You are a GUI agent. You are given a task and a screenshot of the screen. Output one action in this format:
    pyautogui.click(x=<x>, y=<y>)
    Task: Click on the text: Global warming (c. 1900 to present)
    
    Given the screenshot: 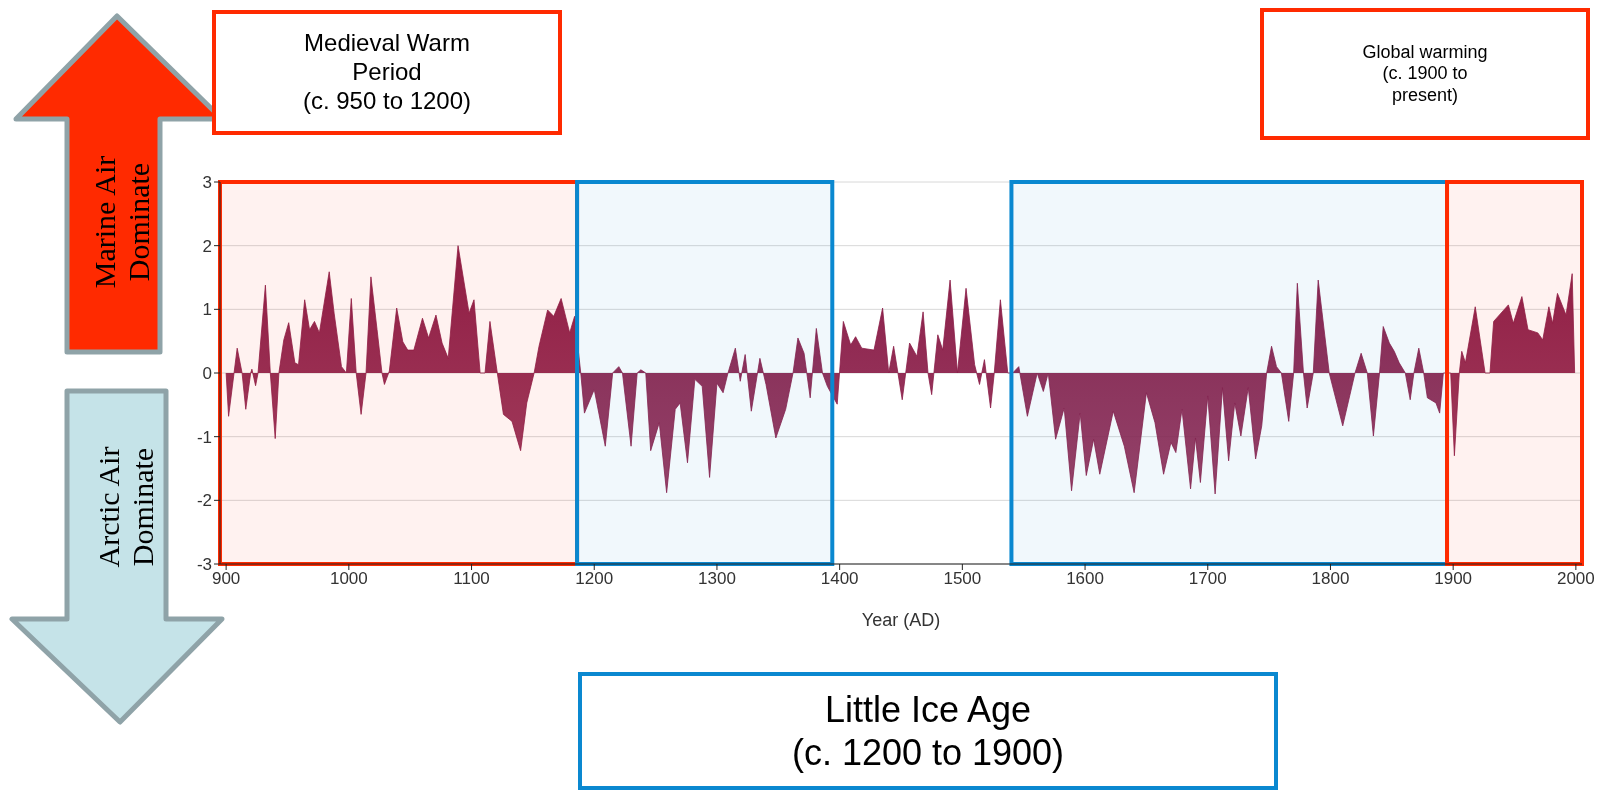 What is the action you would take?
    pyautogui.click(x=1425, y=74)
    